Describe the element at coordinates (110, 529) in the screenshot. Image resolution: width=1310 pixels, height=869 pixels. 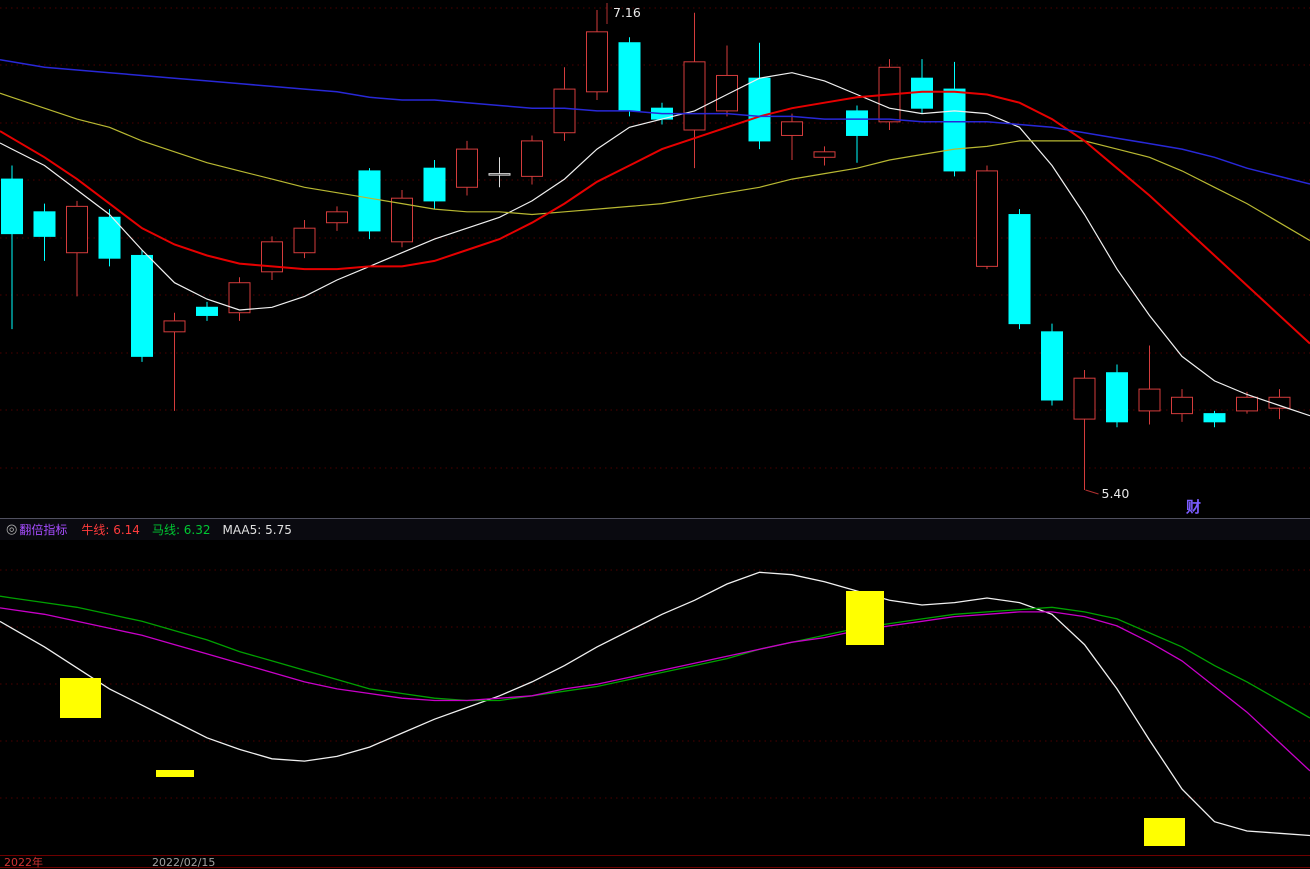
I see `bull-line-value: 牛线: 6.14` at that location.